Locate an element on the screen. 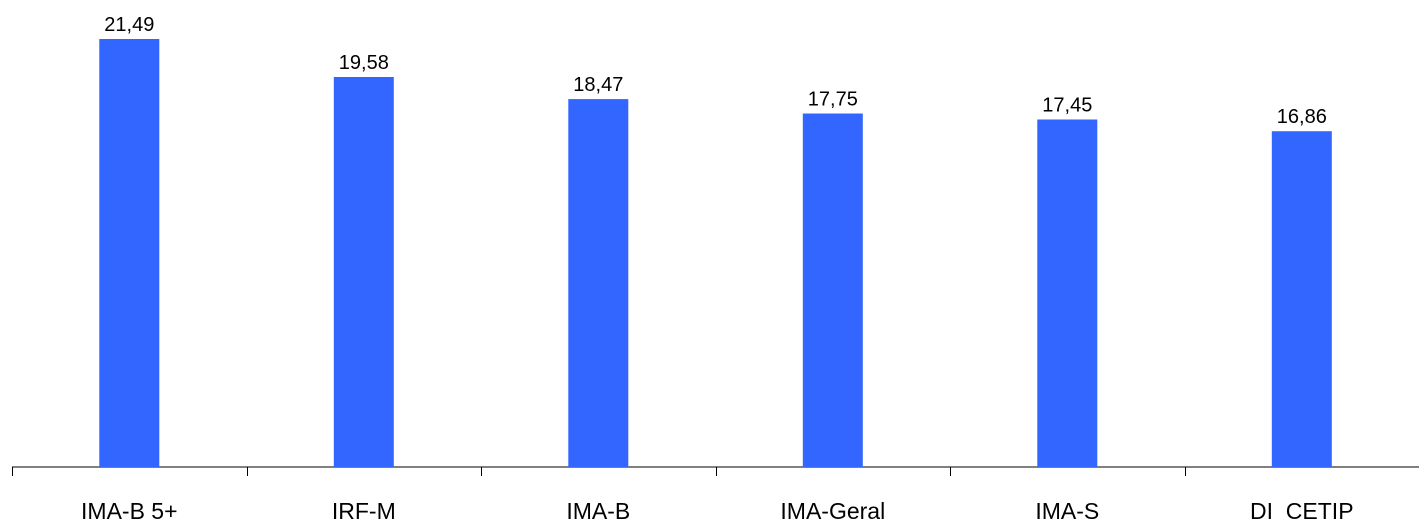 The width and height of the screenshot is (1419, 528). category-label: IMA-S is located at coordinates (1067, 511).